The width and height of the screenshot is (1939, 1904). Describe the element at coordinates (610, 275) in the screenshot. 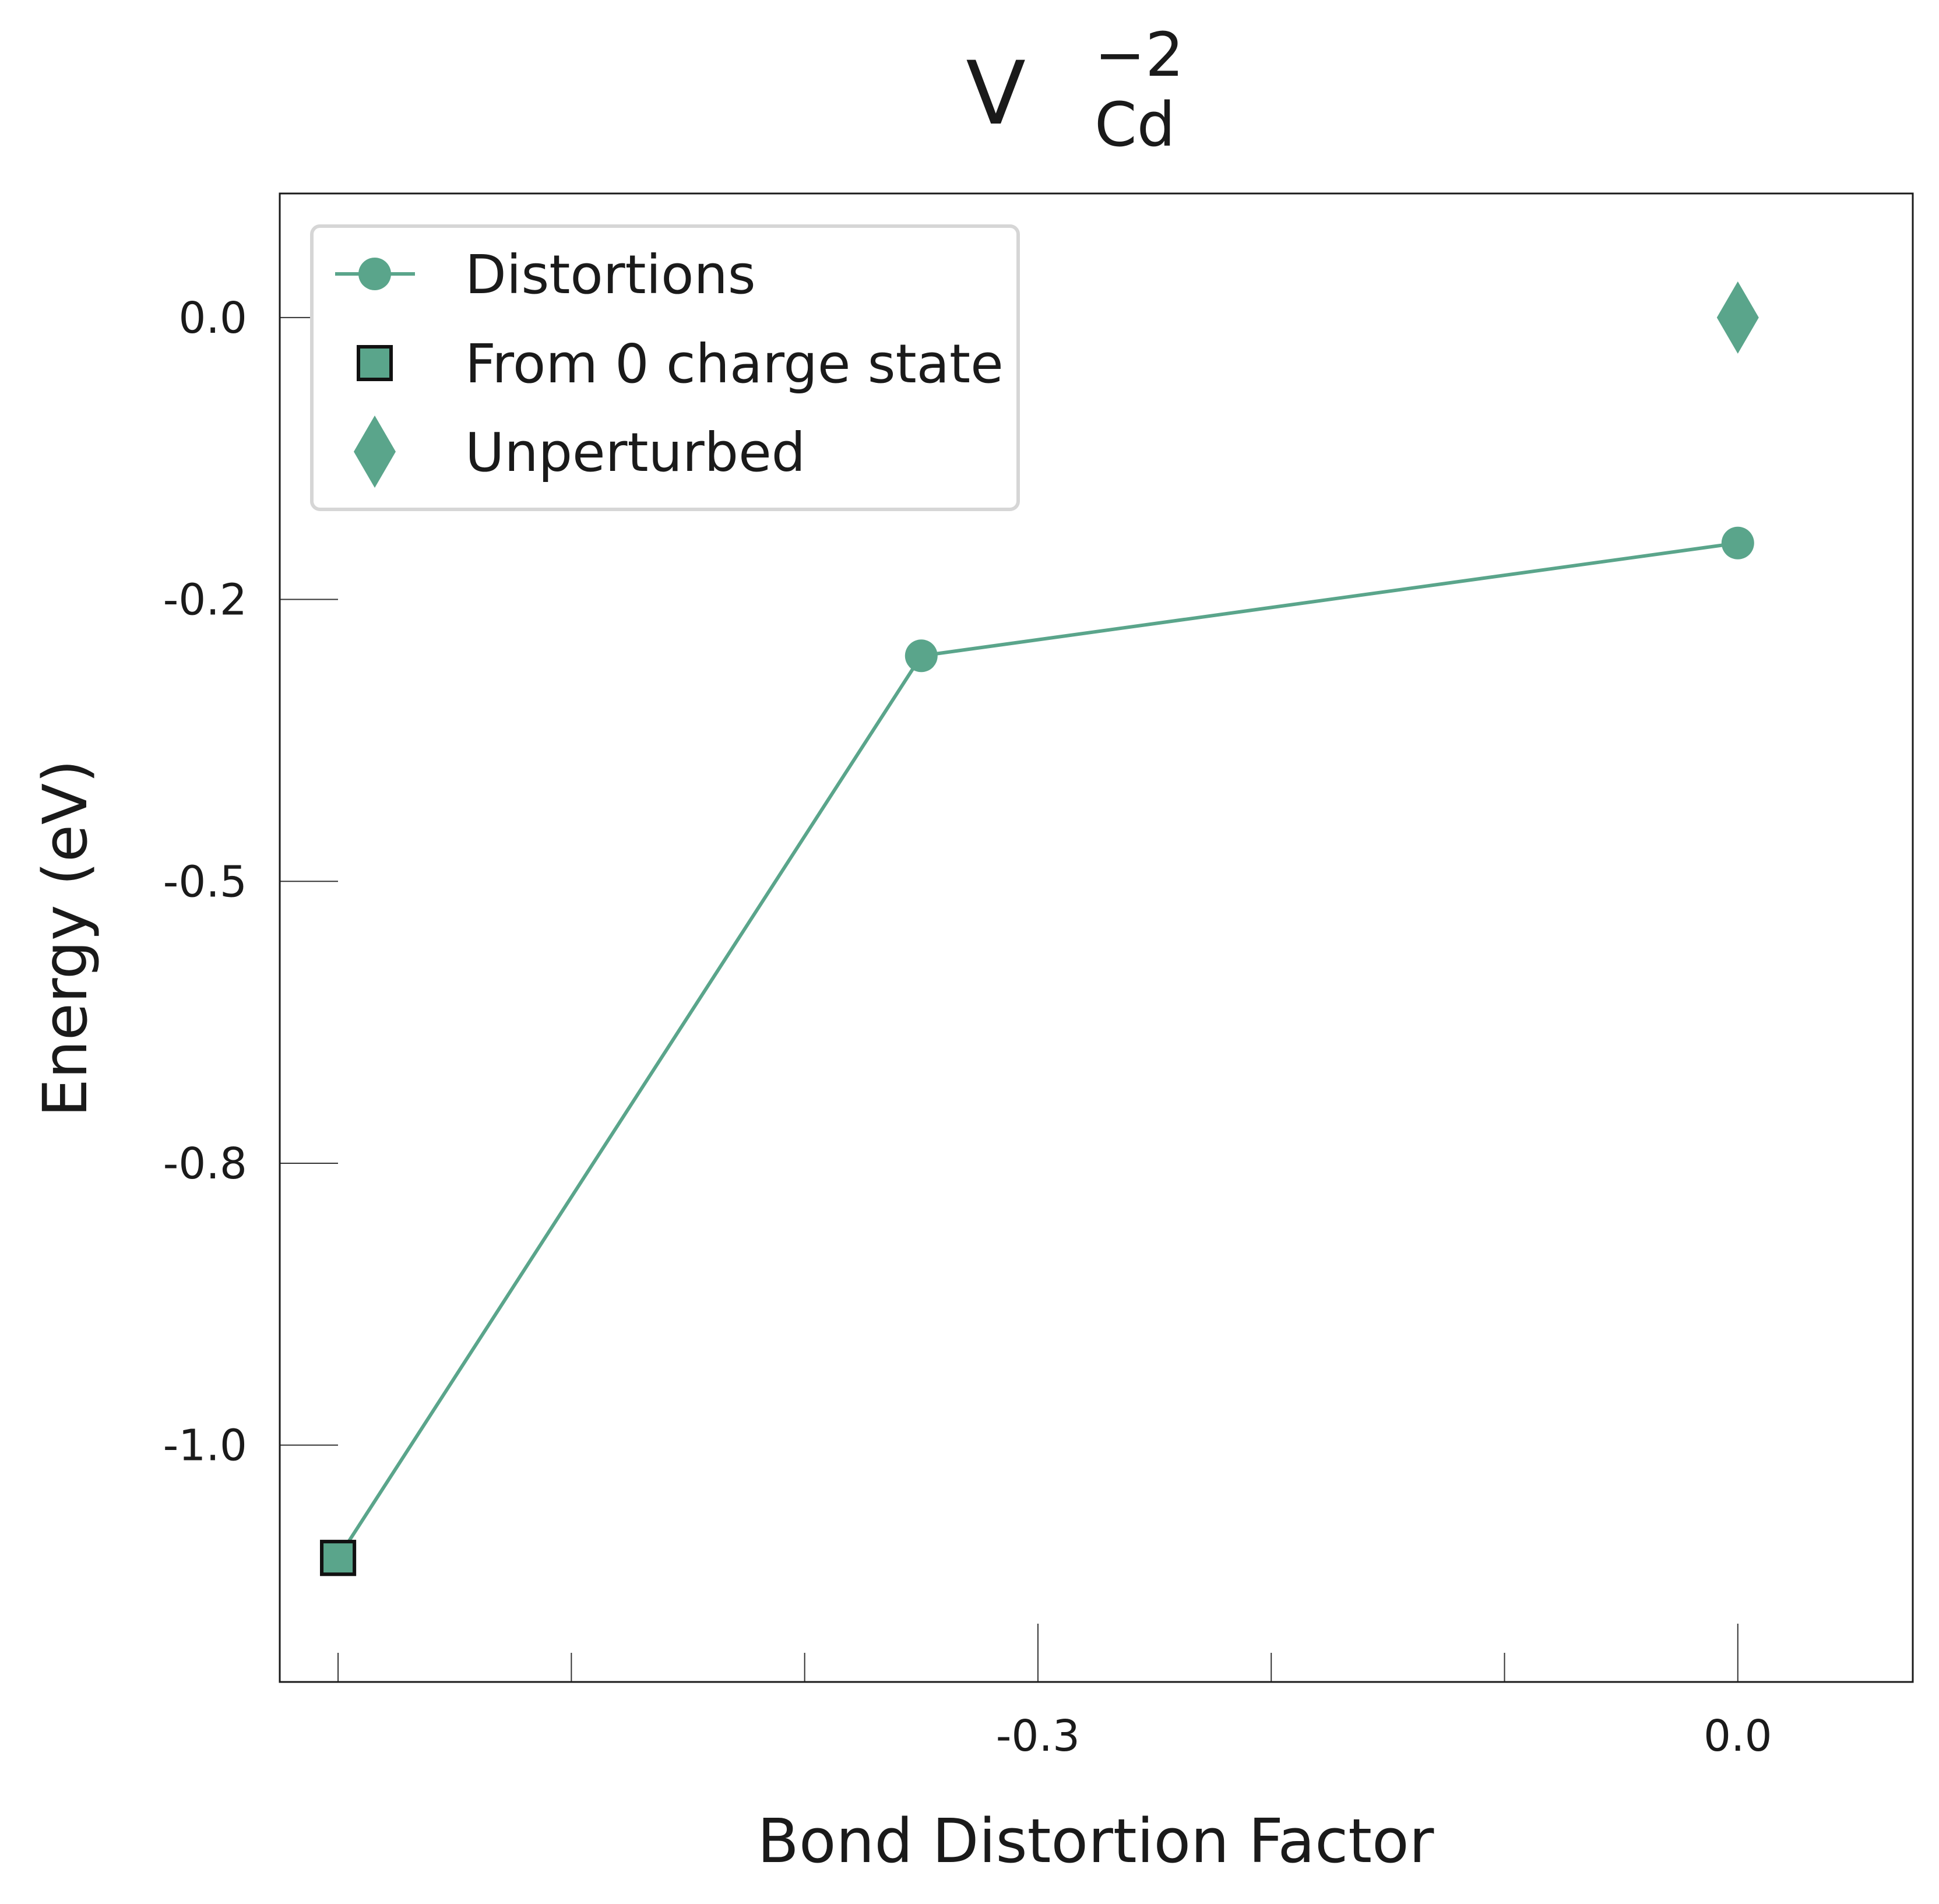

I see `legend-label: Distortions` at that location.